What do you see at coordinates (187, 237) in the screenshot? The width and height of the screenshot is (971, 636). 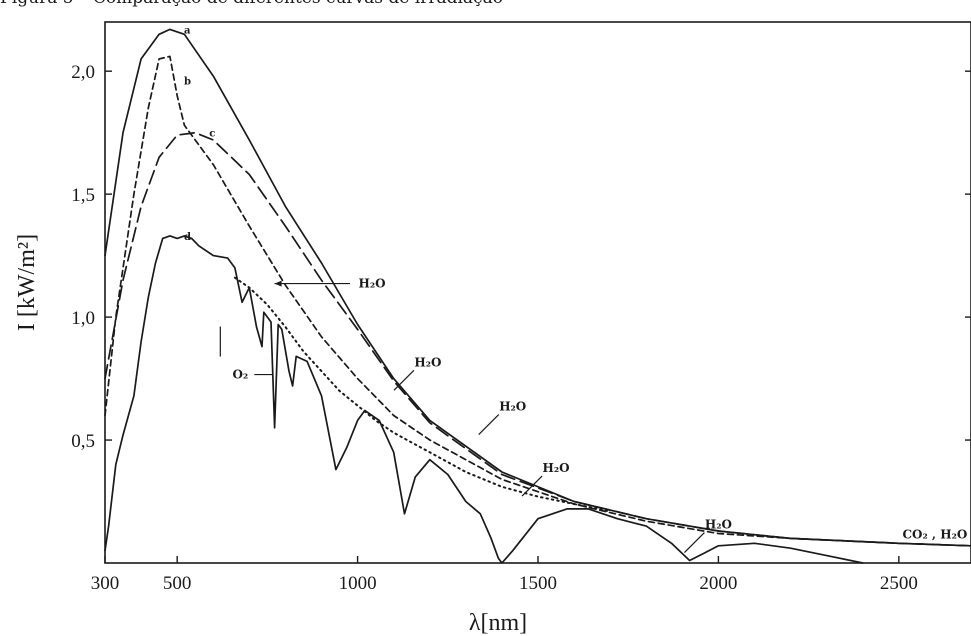 I see `series-label-d: d` at bounding box center [187, 237].